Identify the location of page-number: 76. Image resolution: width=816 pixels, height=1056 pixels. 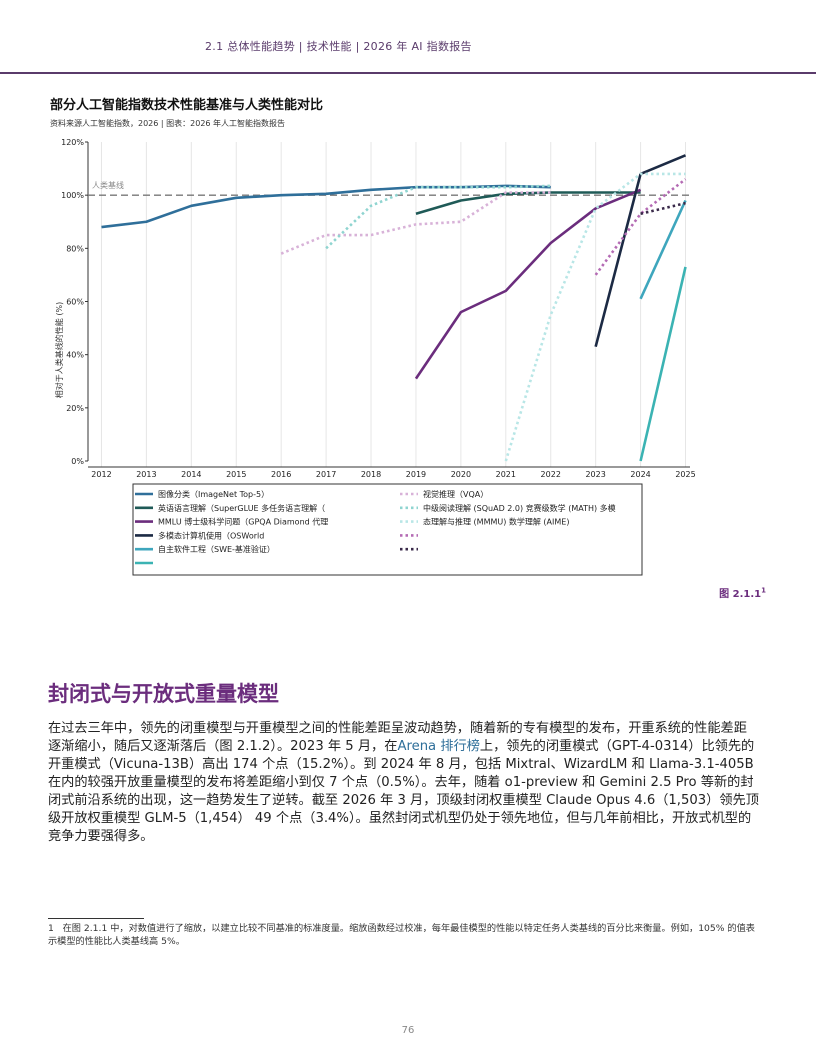
(408, 1030).